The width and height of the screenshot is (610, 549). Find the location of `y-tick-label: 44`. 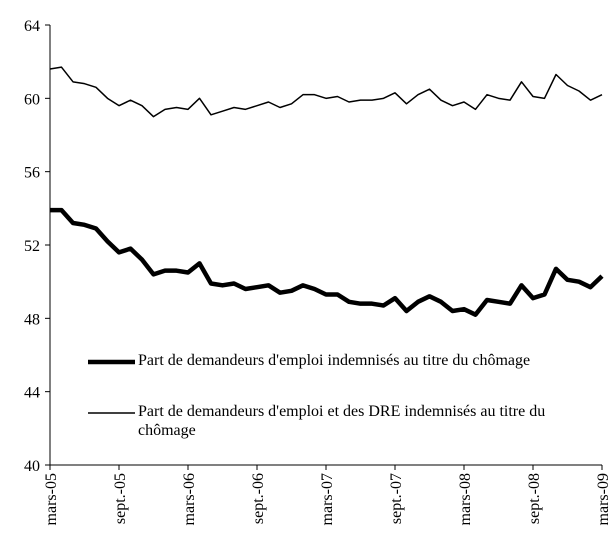

y-tick-label: 44 is located at coordinates (32, 393).